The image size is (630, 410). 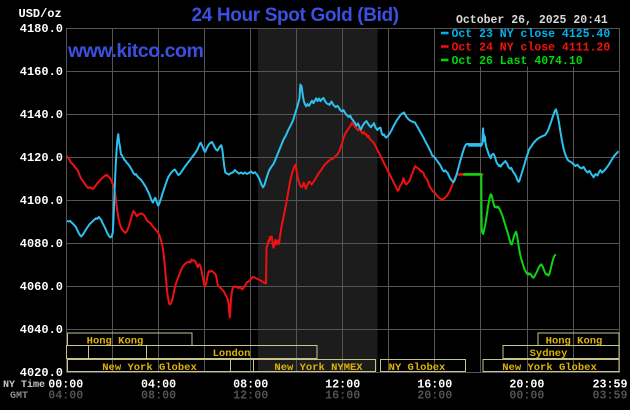 What do you see at coordinates (135, 51) in the screenshot?
I see `svg-text: www.kitco.com` at bounding box center [135, 51].